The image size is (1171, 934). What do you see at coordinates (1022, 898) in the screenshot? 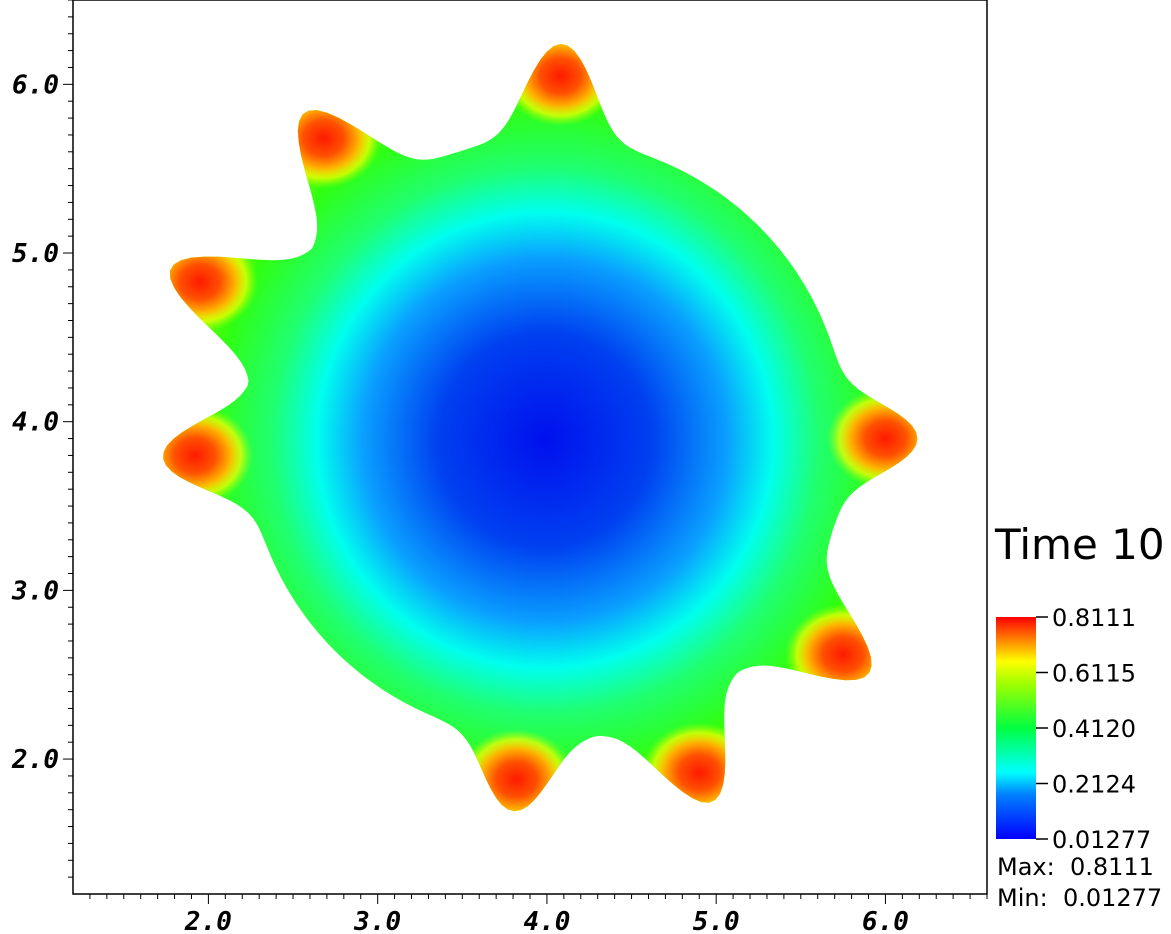
I see `min-label: Min:` at bounding box center [1022, 898].